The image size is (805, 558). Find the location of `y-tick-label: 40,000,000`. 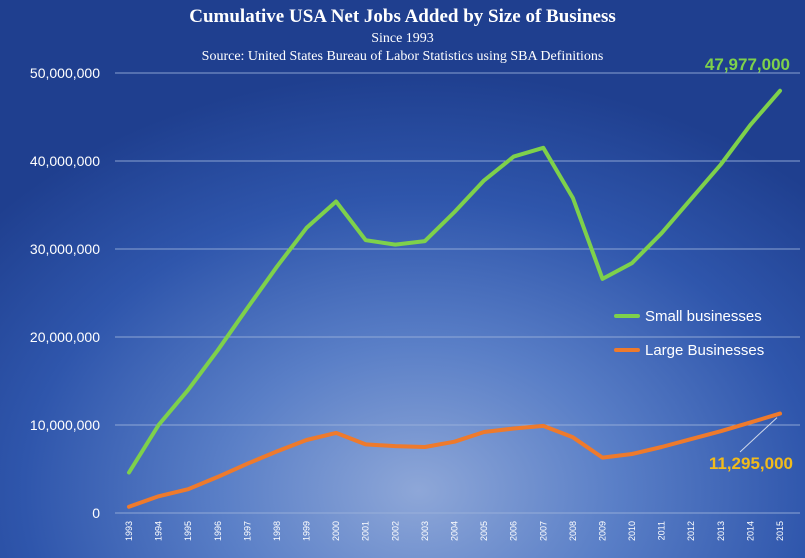

y-tick-label: 40,000,000 is located at coordinates (65, 161).